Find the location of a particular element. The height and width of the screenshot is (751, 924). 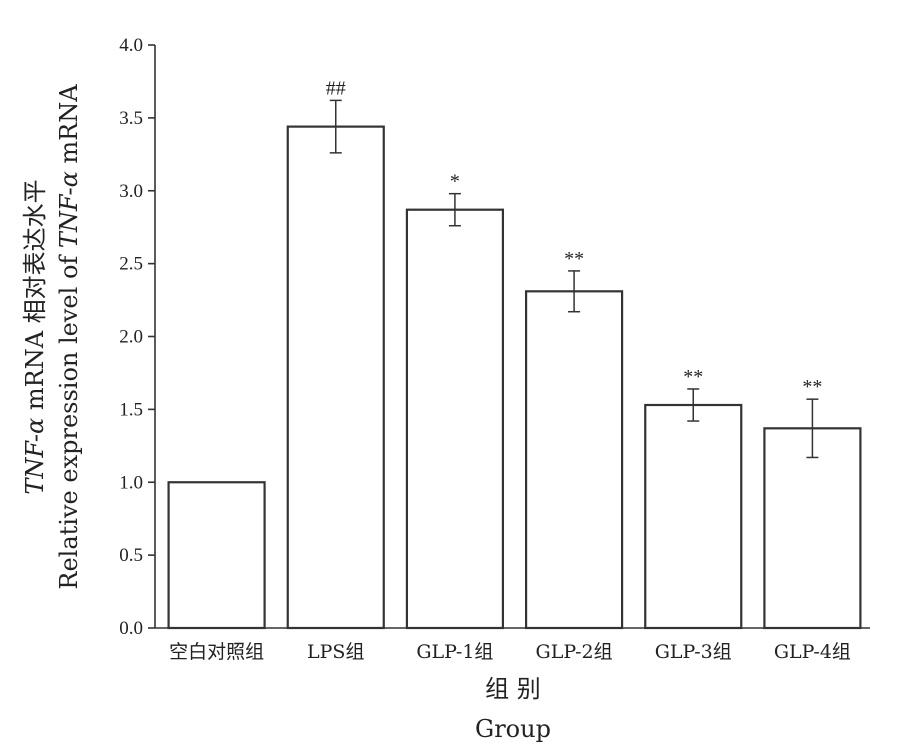

y-tick-label: 1.0 is located at coordinates (131, 482).